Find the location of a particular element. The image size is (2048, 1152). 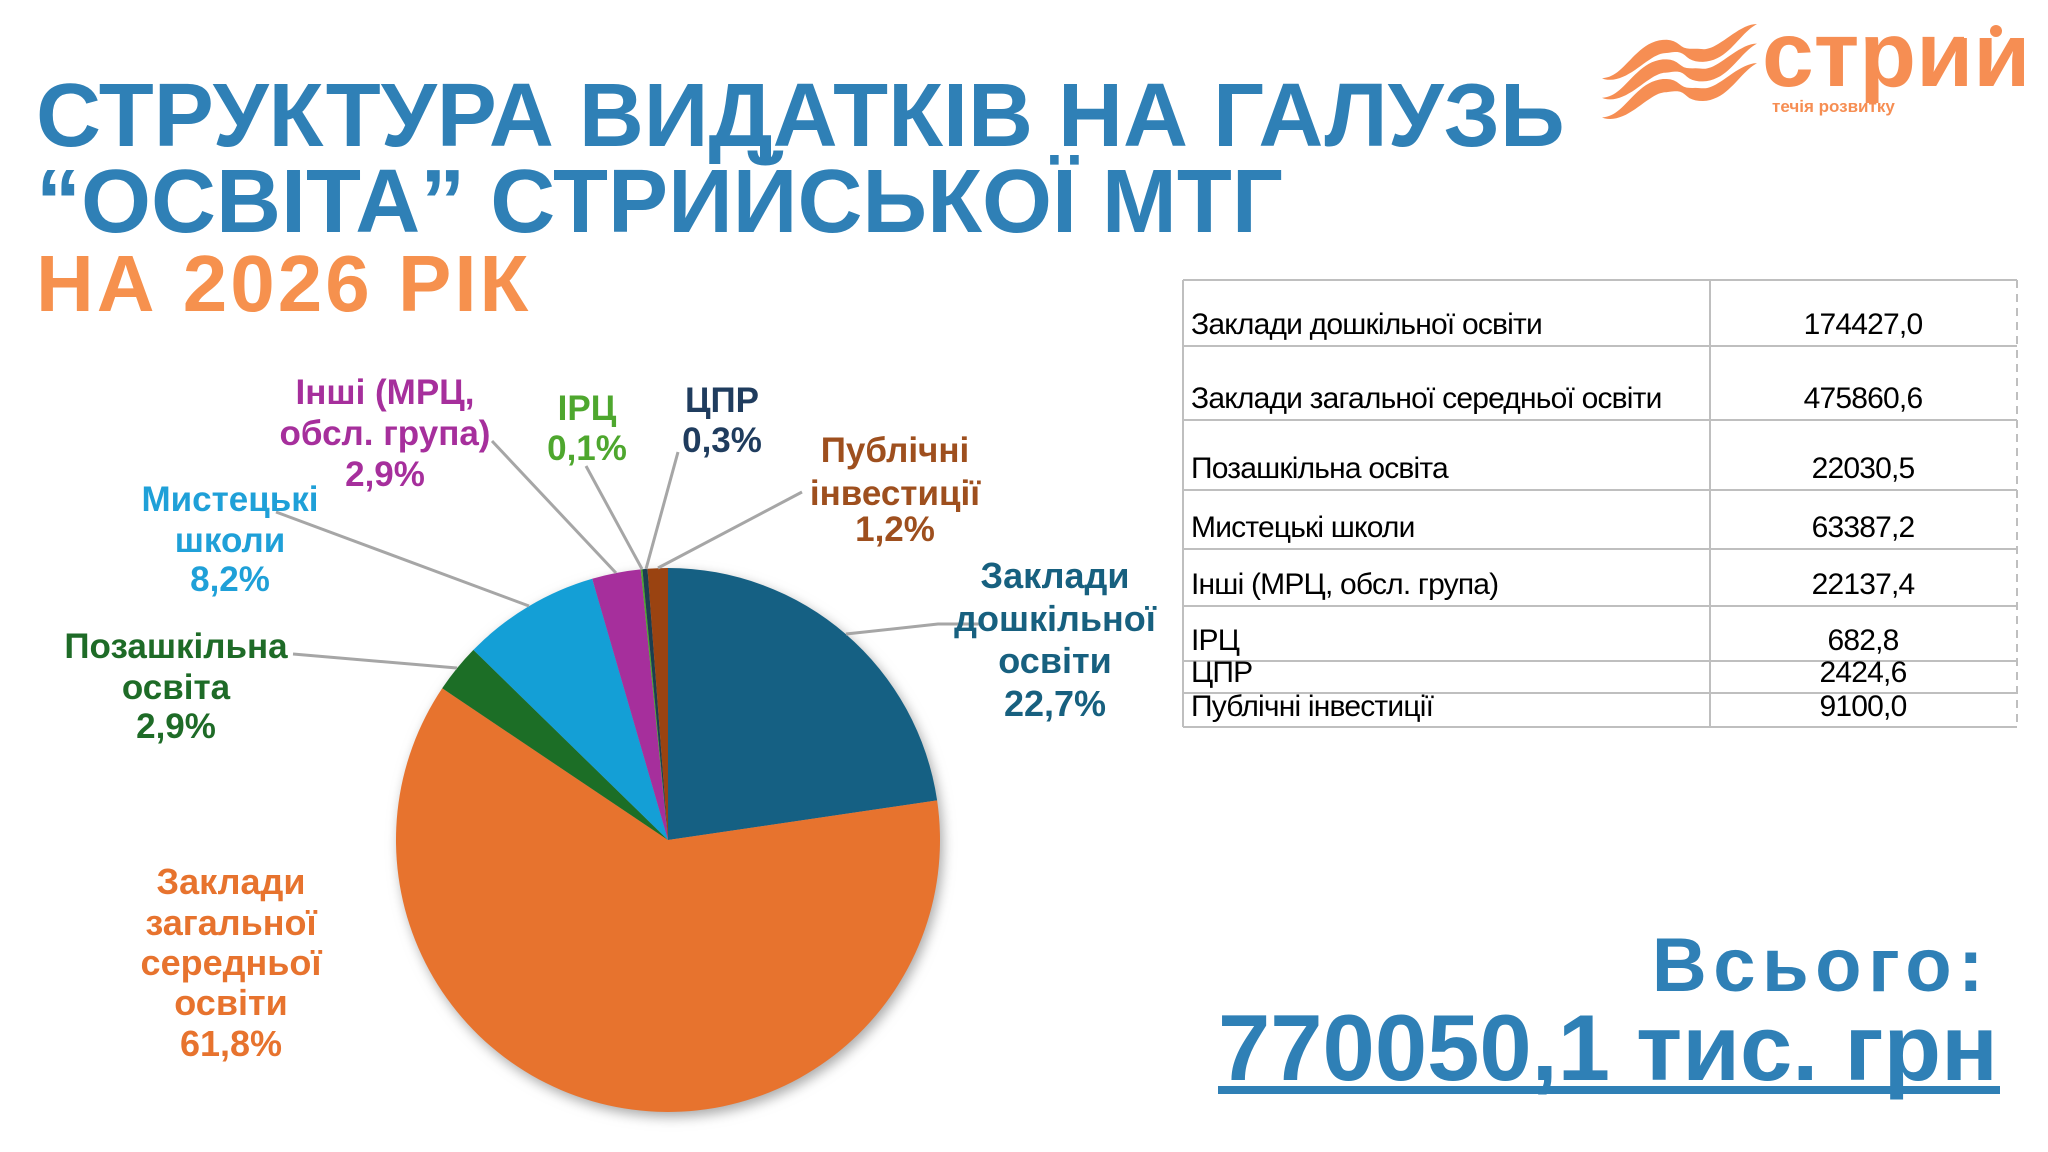

svg-text: 22,7% is located at coordinates (1055, 703).